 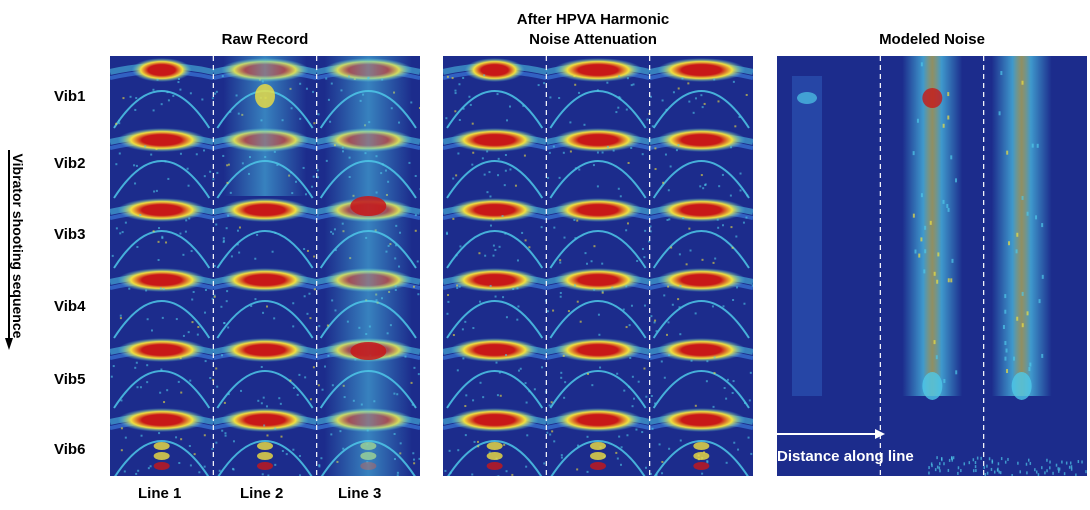 What do you see at coordinates (593, 39) in the screenshot?
I see `after-hpva-title-line2: Noise Attenuation` at bounding box center [593, 39].